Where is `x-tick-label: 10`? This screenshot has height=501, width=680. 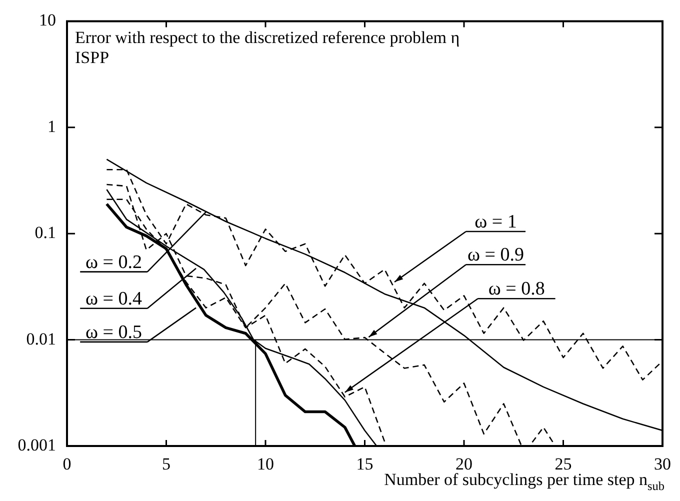
x-tick-label: 10 is located at coordinates (265, 464).